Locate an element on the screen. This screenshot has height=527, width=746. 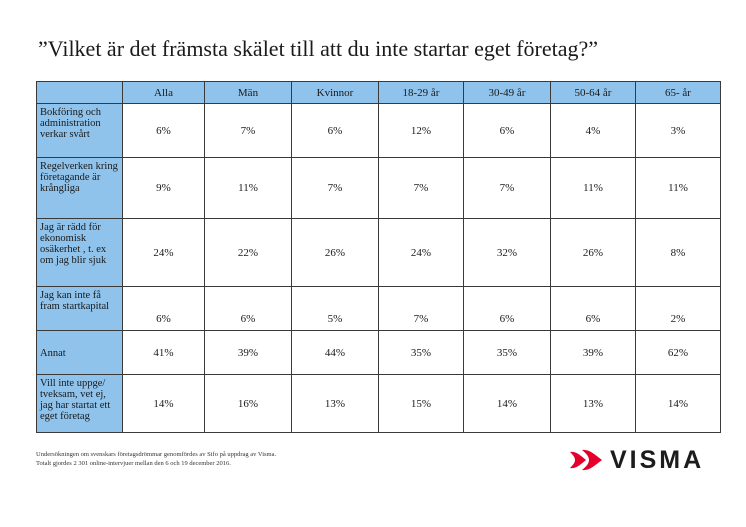
table-cell: 4% is located at coordinates (593, 130).